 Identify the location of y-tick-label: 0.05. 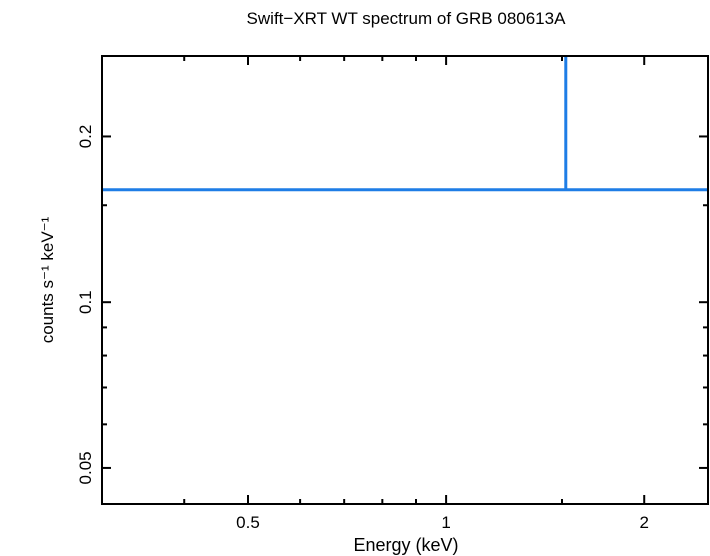
(85, 467).